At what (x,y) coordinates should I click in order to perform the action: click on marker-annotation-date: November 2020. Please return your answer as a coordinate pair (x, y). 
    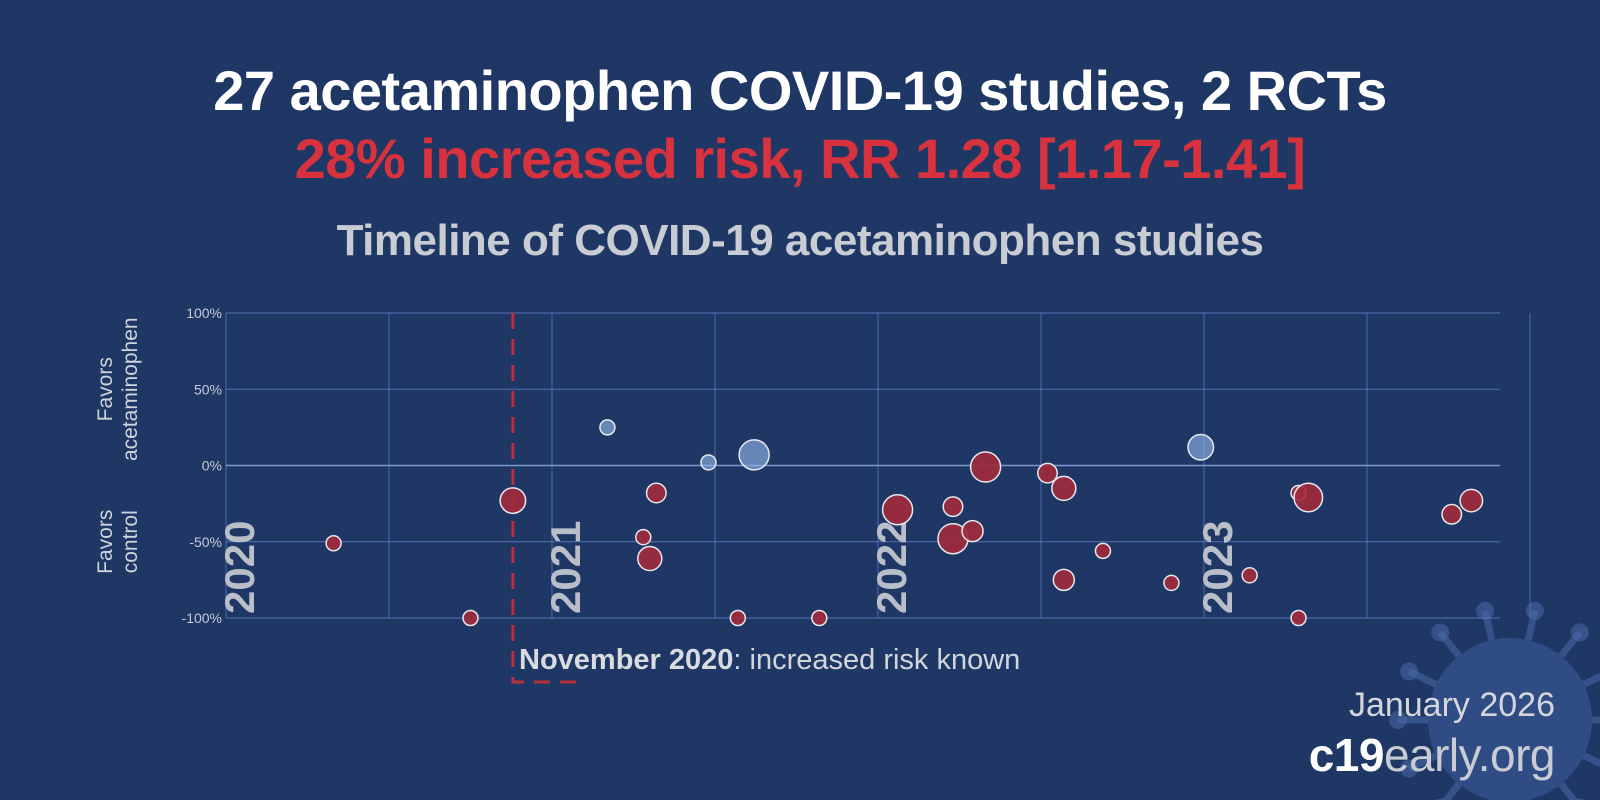
    Looking at the image, I should click on (626, 660).